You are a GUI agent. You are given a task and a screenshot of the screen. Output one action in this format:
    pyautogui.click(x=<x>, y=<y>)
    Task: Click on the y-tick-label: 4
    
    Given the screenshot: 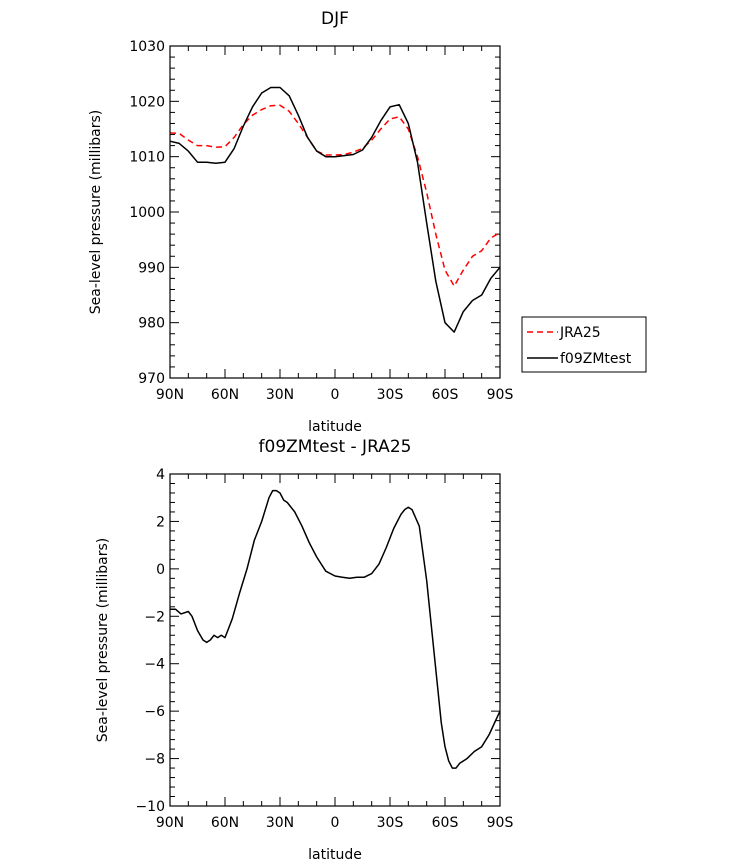 What is the action you would take?
    pyautogui.click(x=160, y=475)
    